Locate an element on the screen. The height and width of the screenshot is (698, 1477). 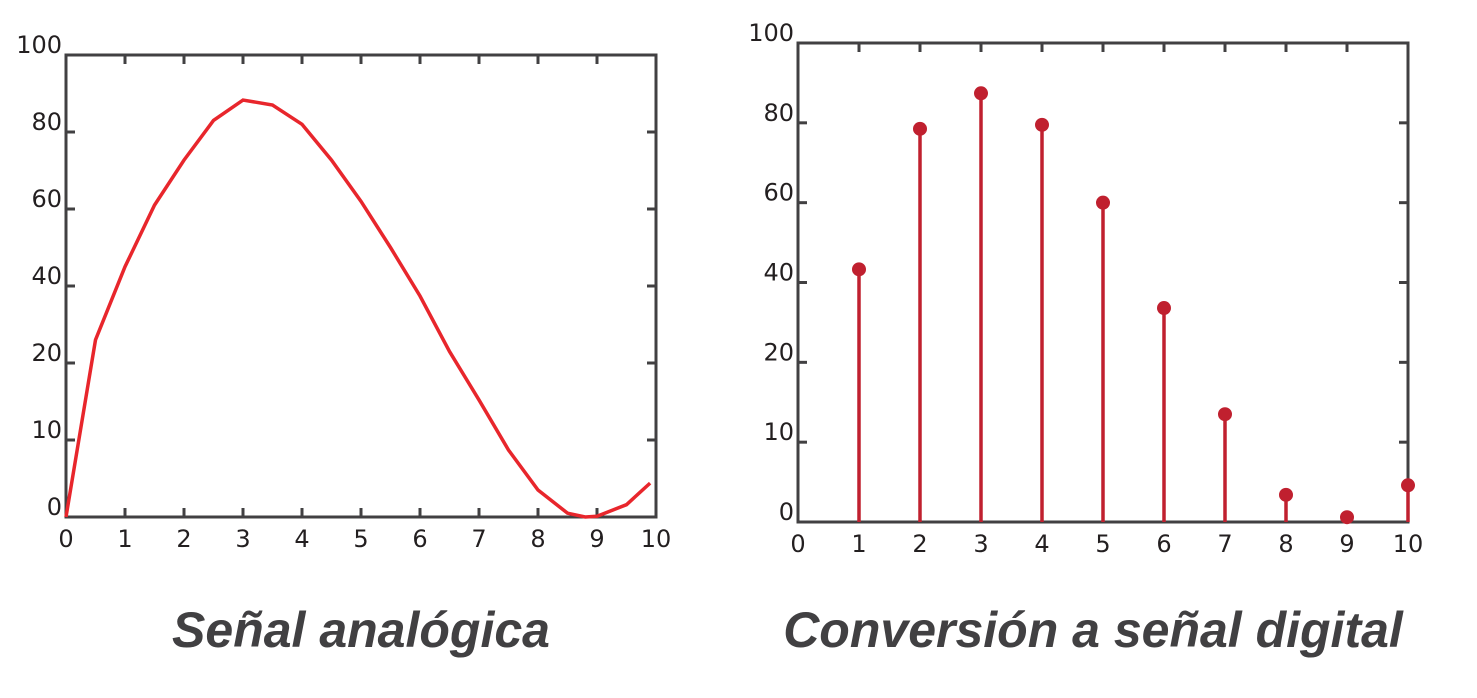
chart-title: Conversión a señal digital is located at coordinates (1093, 630).